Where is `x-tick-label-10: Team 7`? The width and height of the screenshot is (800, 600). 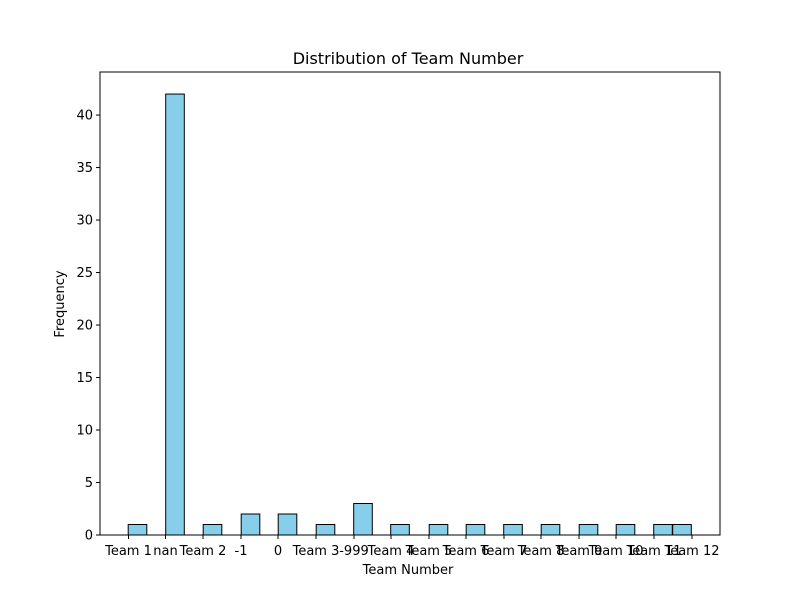
x-tick-label-10: Team 7 is located at coordinates (504, 551).